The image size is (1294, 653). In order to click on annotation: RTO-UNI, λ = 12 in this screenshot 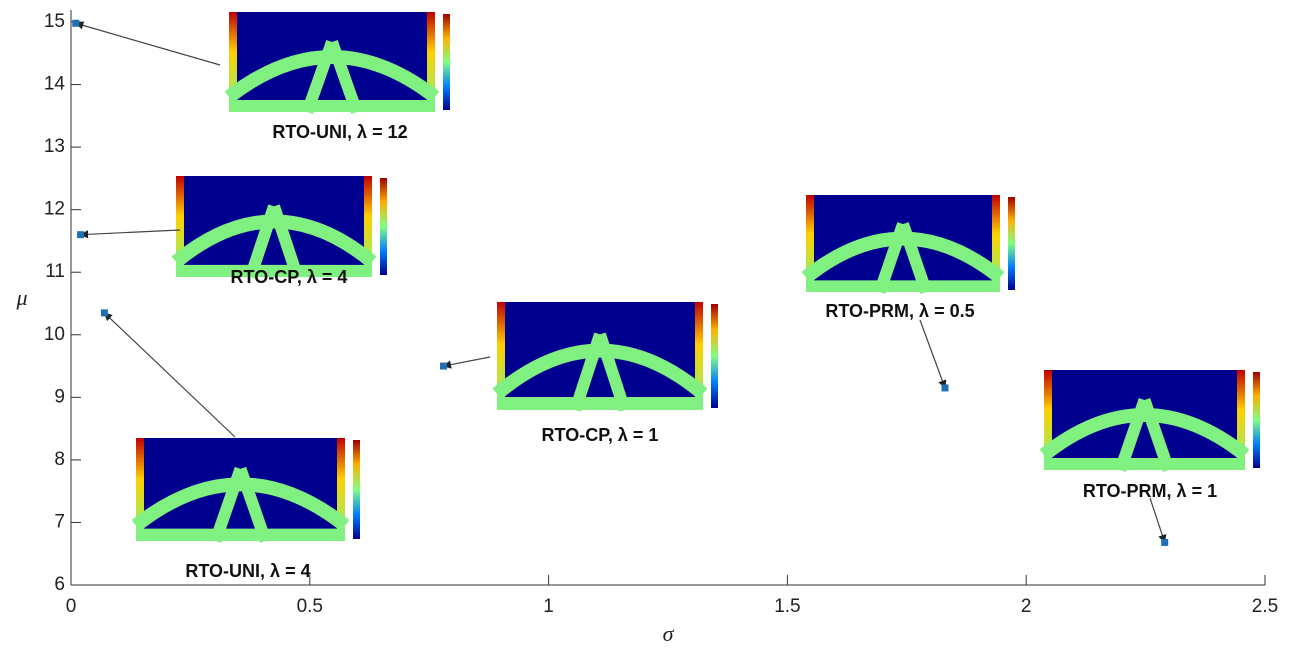, I will do `click(339, 132)`.